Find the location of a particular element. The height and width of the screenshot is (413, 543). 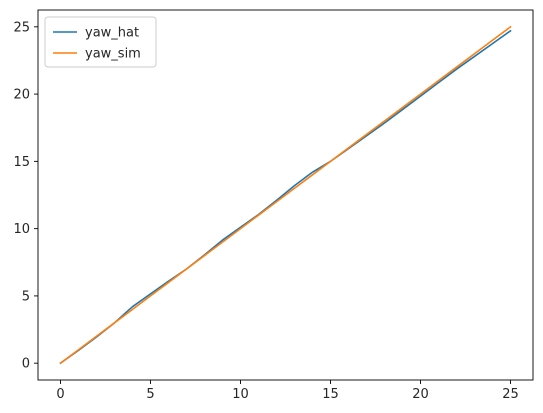

y-tick-label: 20 is located at coordinates (21, 95).